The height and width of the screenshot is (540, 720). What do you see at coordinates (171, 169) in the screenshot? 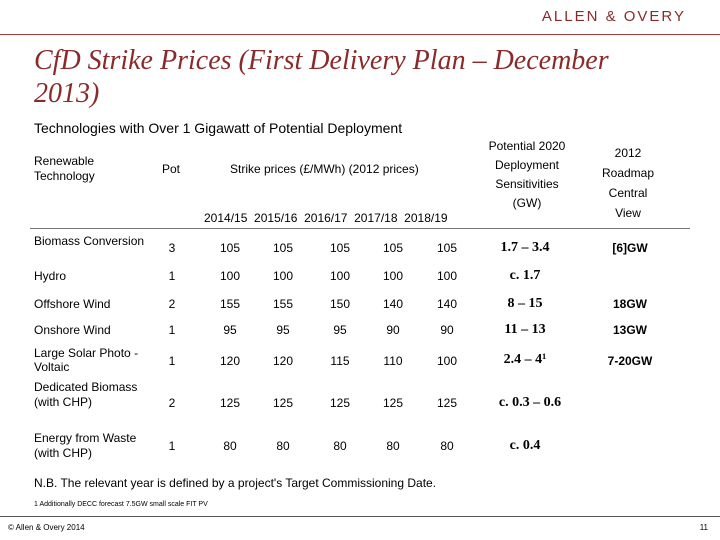
I see `header-pot: Pot` at bounding box center [171, 169].